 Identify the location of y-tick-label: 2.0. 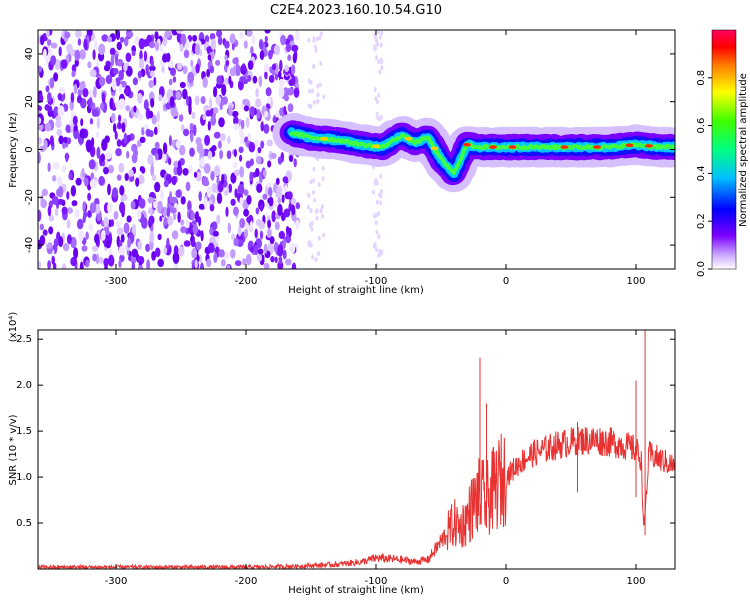
(24, 385).